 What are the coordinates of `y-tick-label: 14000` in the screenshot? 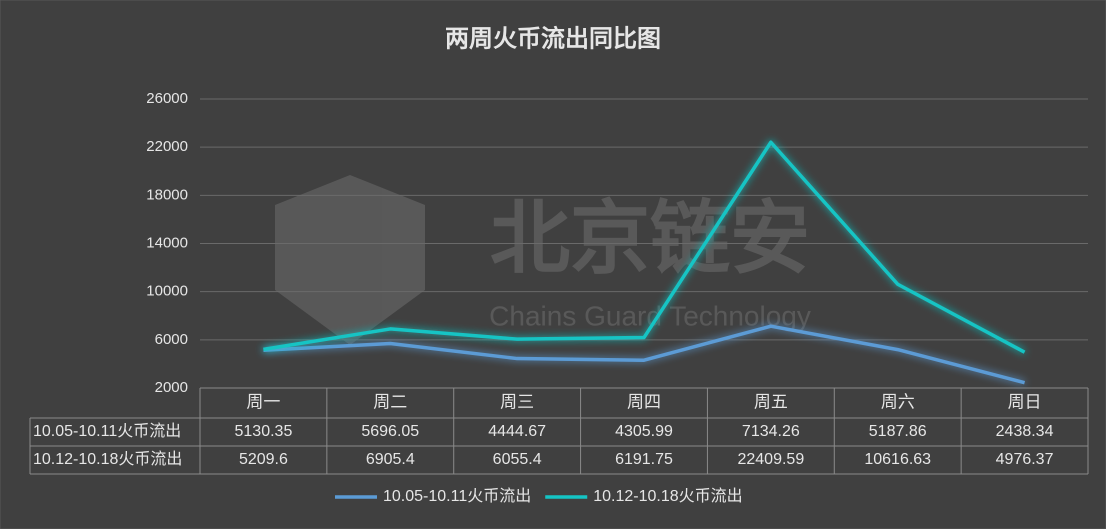 It's located at (167, 242).